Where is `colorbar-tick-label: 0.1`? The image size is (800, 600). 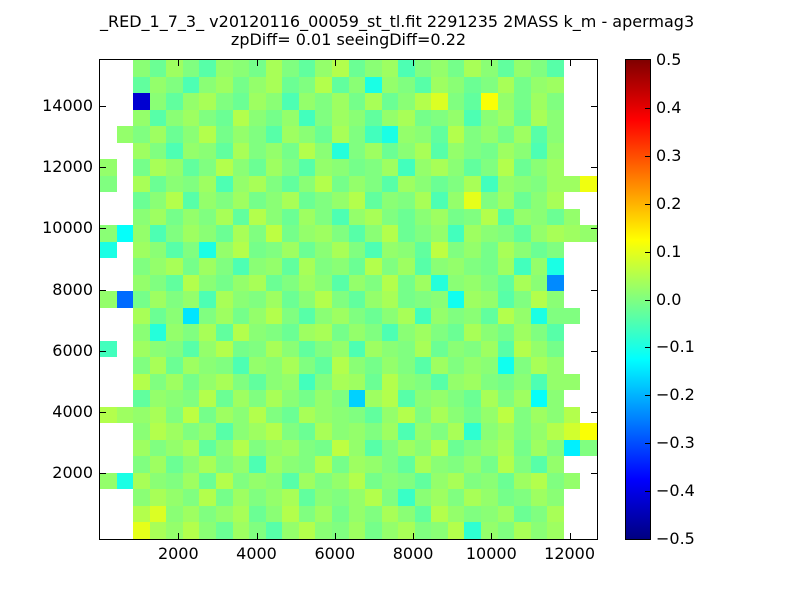 colorbar-tick-label: 0.1 is located at coordinates (669, 251).